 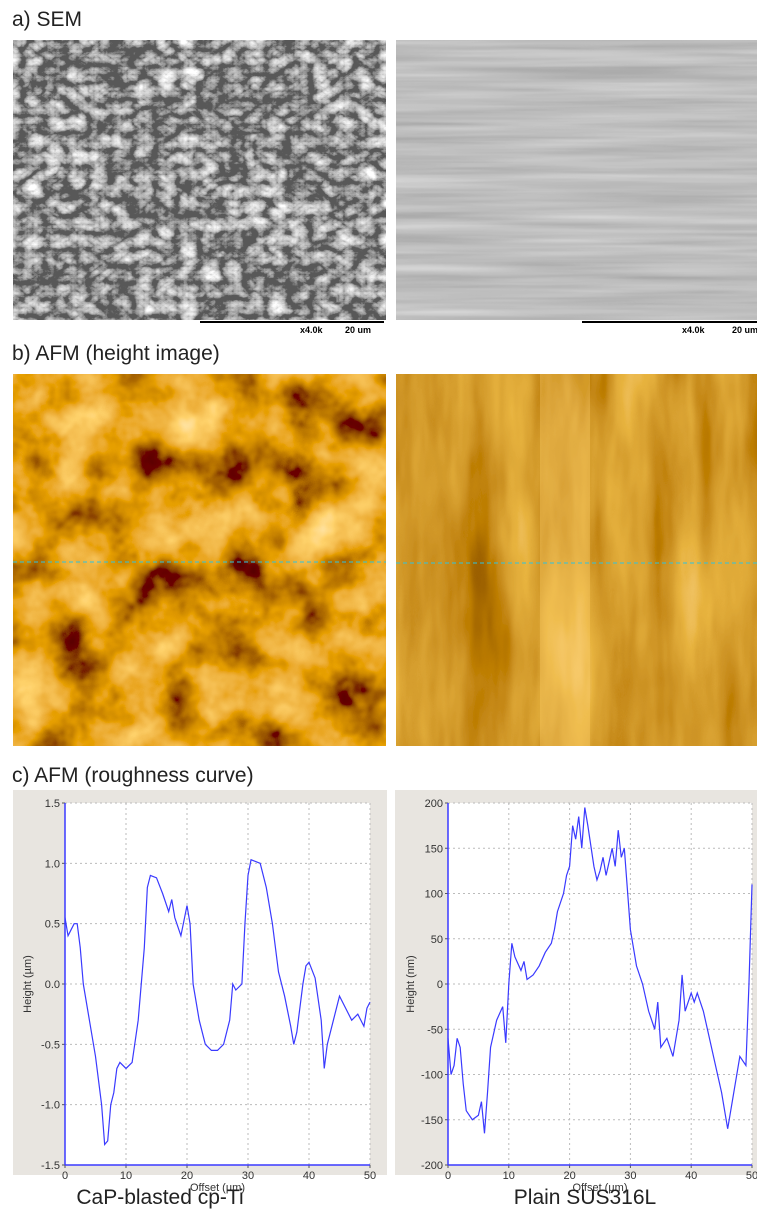 What do you see at coordinates (50, 1166) in the screenshot?
I see `y-tick-label: -1.5` at bounding box center [50, 1166].